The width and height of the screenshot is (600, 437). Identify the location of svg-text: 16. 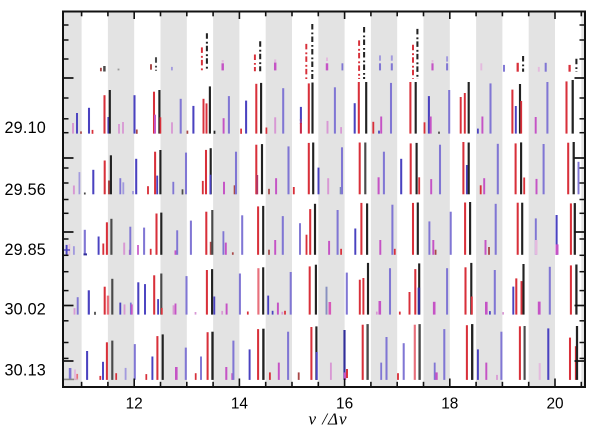
(344, 403).